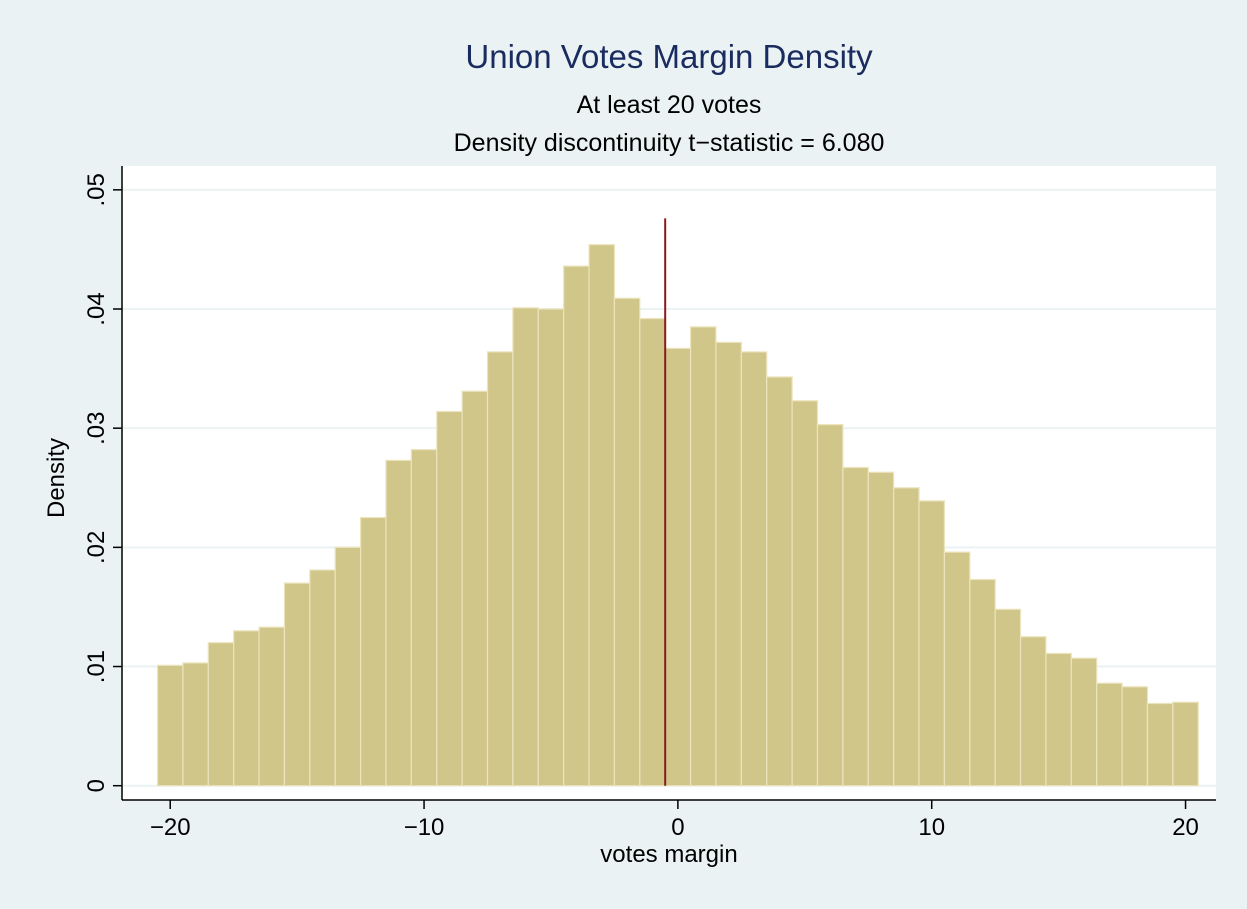 The height and width of the screenshot is (909, 1247). What do you see at coordinates (669, 56) in the screenshot?
I see `chart-title: Union Votes Margin Density` at bounding box center [669, 56].